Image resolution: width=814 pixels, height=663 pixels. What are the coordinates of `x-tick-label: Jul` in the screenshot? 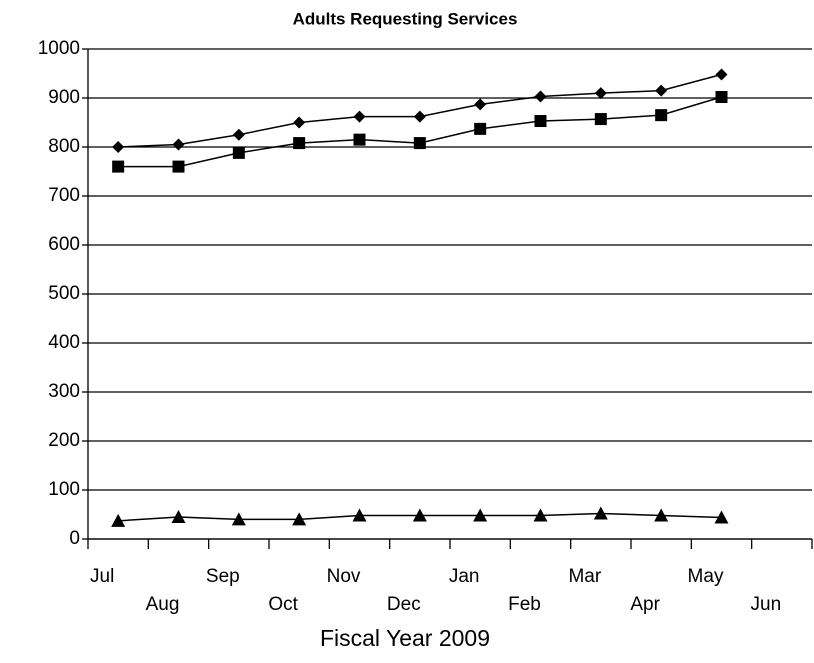 It's located at (102, 576).